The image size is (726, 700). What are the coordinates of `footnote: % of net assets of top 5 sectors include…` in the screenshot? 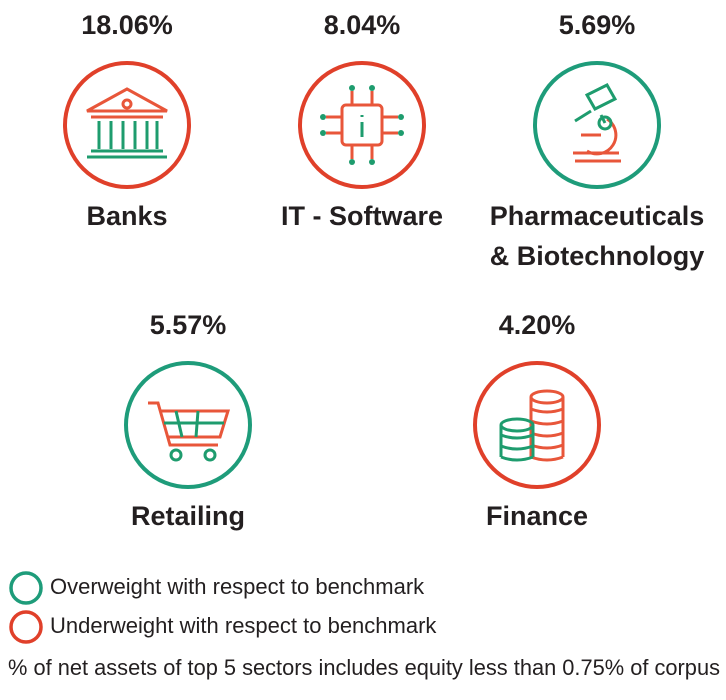 It's located at (364, 667).